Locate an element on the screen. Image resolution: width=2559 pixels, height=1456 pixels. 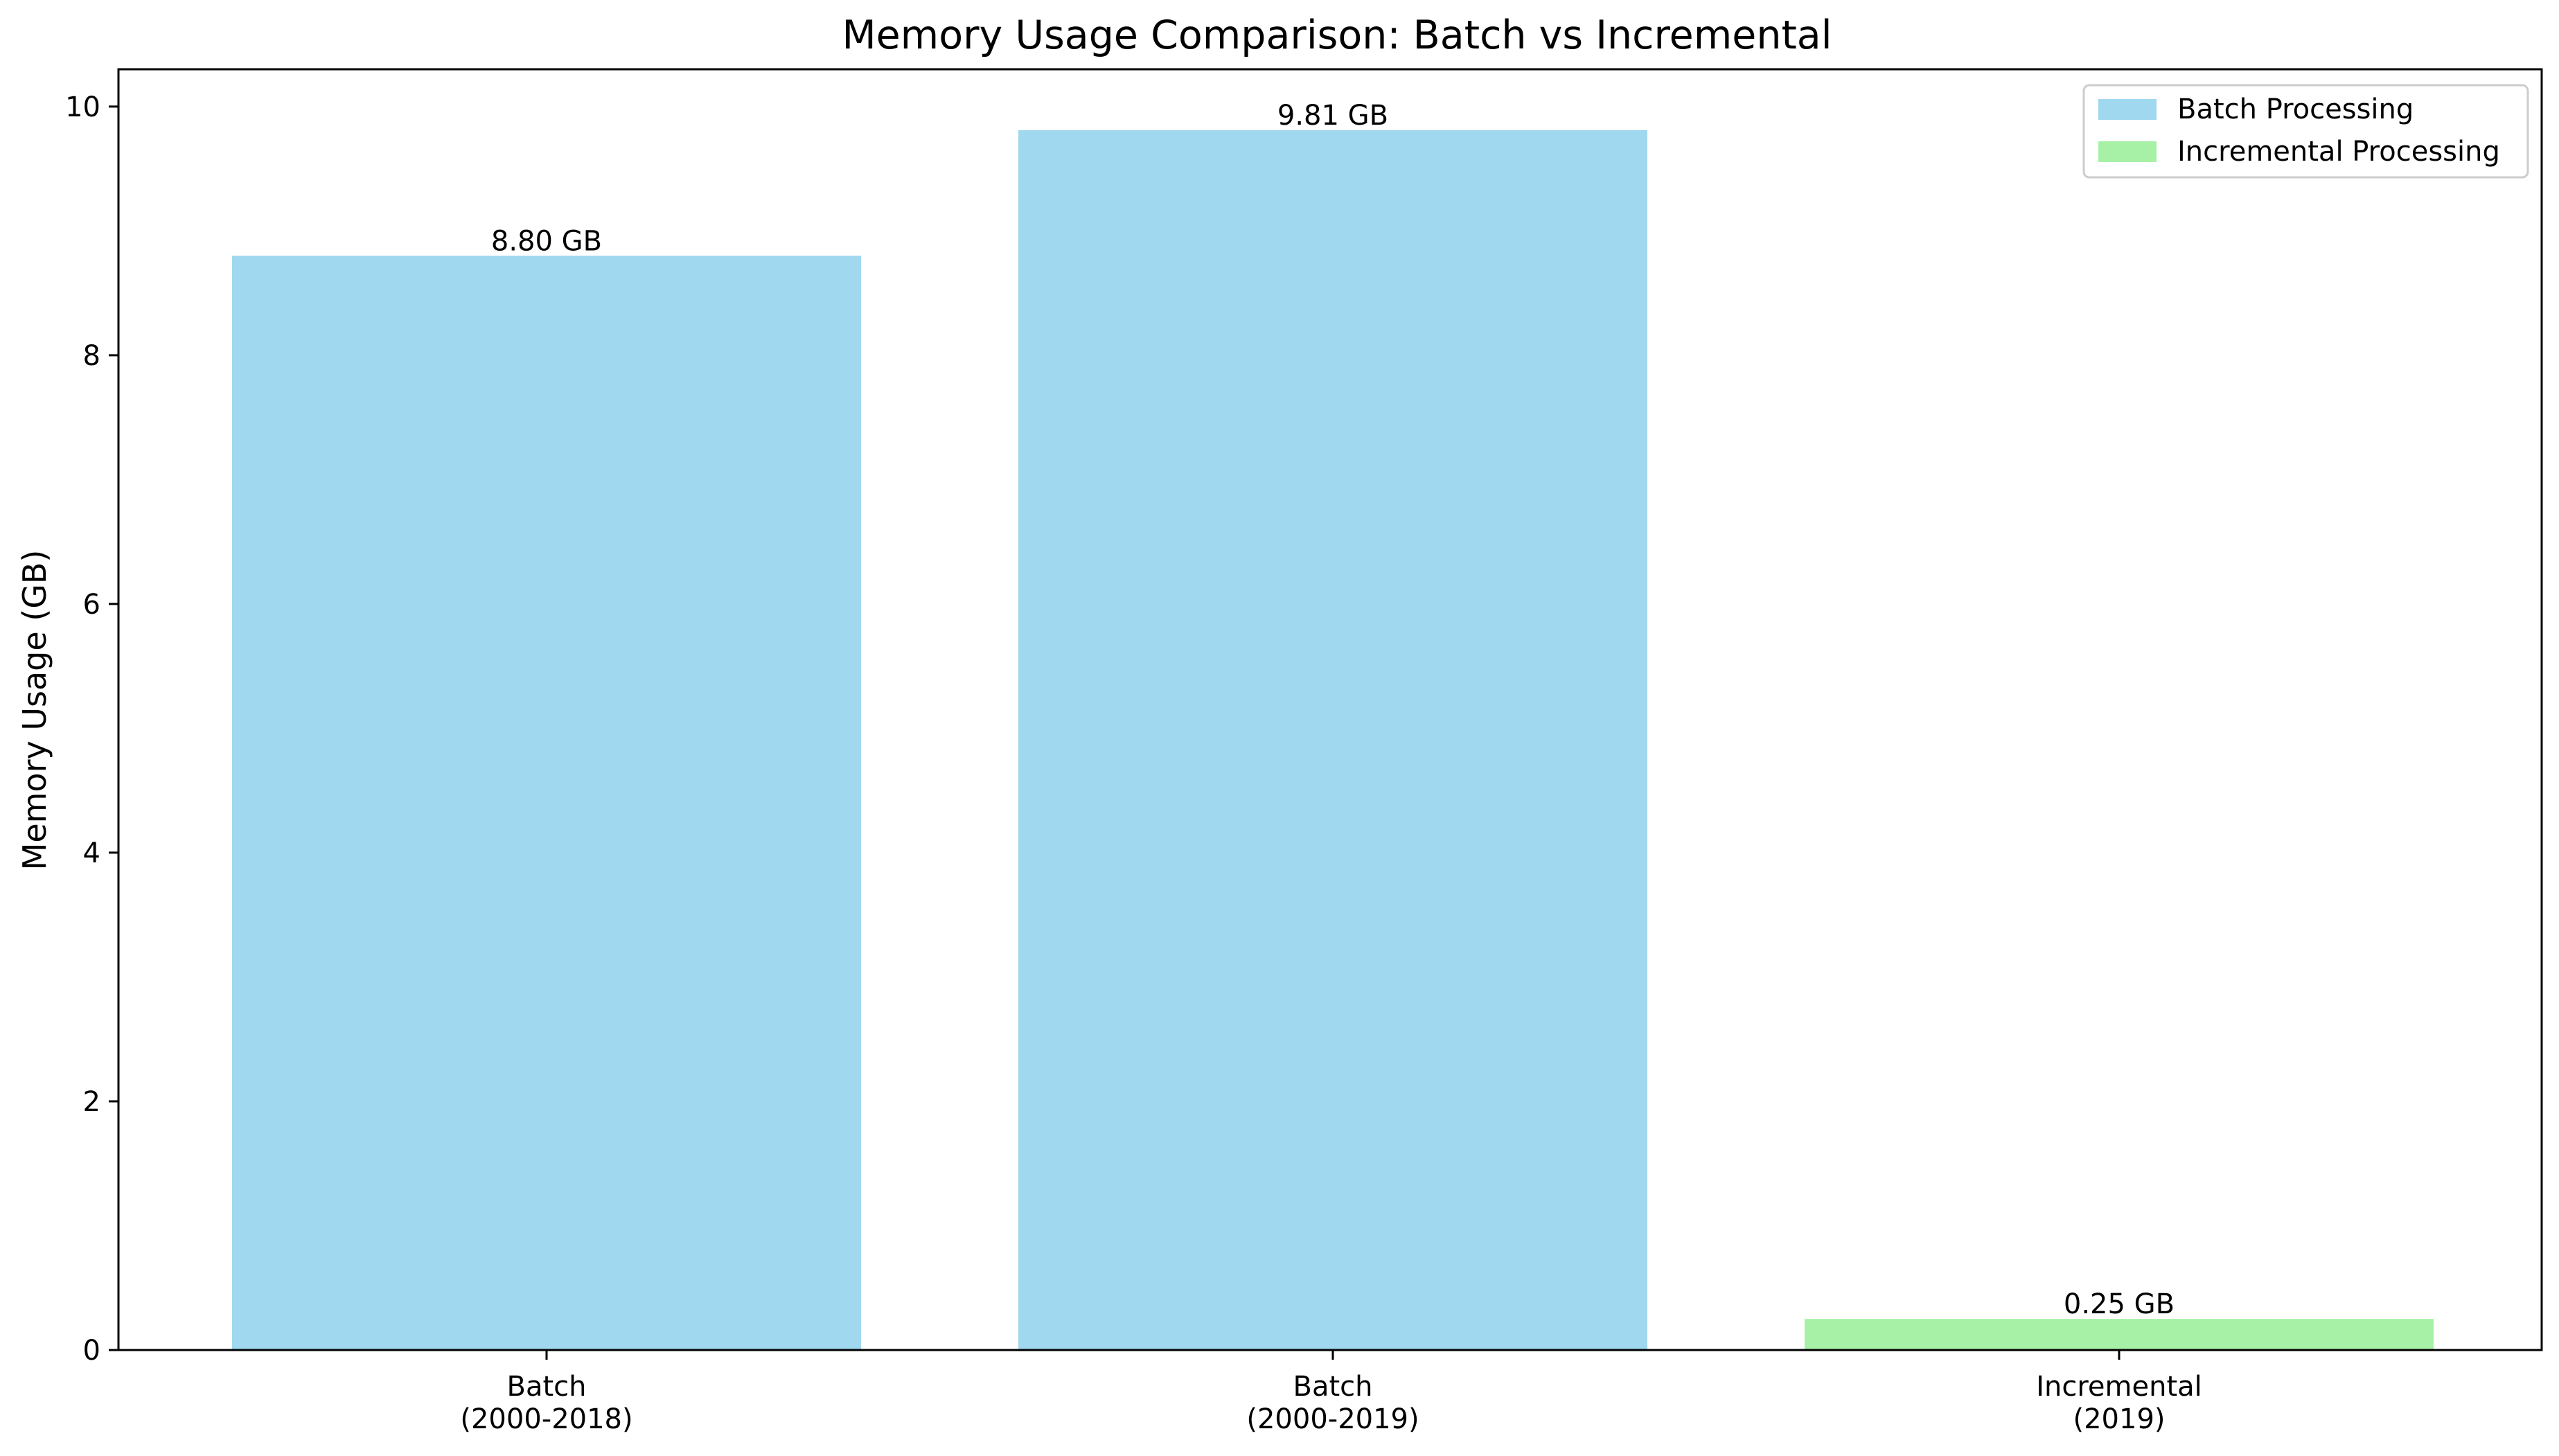
x-tick-label-3-line-1: Incremental is located at coordinates (2119, 1387).